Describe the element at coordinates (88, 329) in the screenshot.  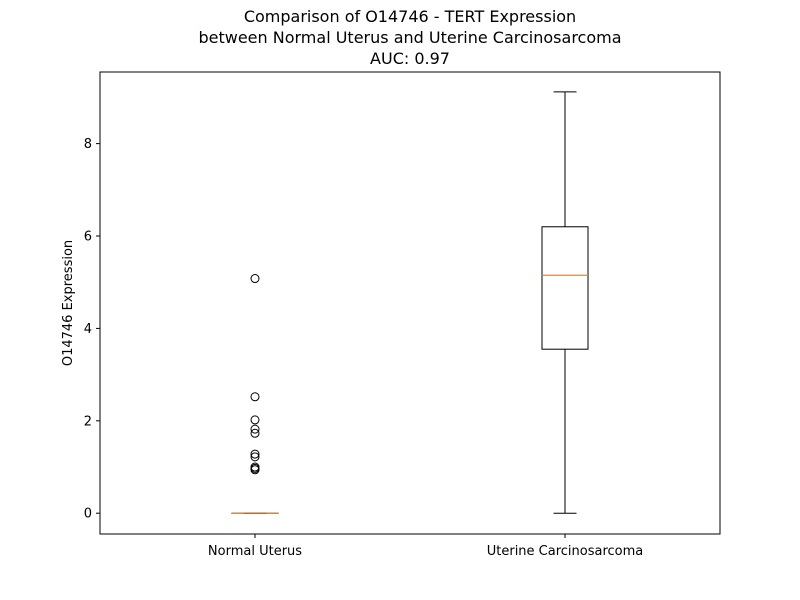
I see `y-tick-label: 4` at that location.